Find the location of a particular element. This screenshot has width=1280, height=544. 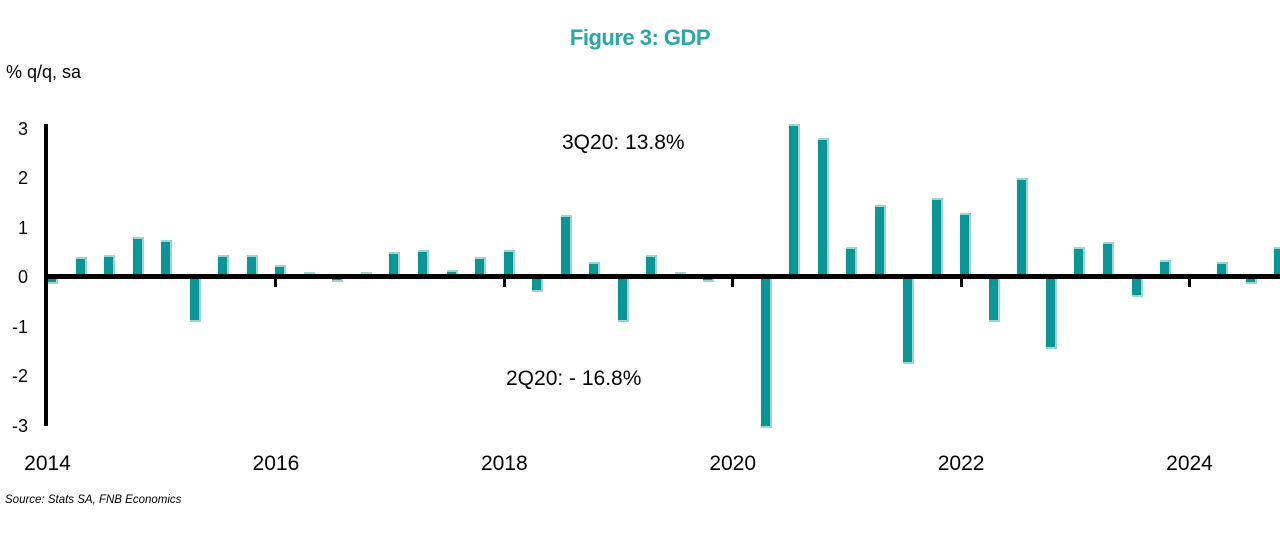

y-tick-label-3: 3 is located at coordinates (22, 128).